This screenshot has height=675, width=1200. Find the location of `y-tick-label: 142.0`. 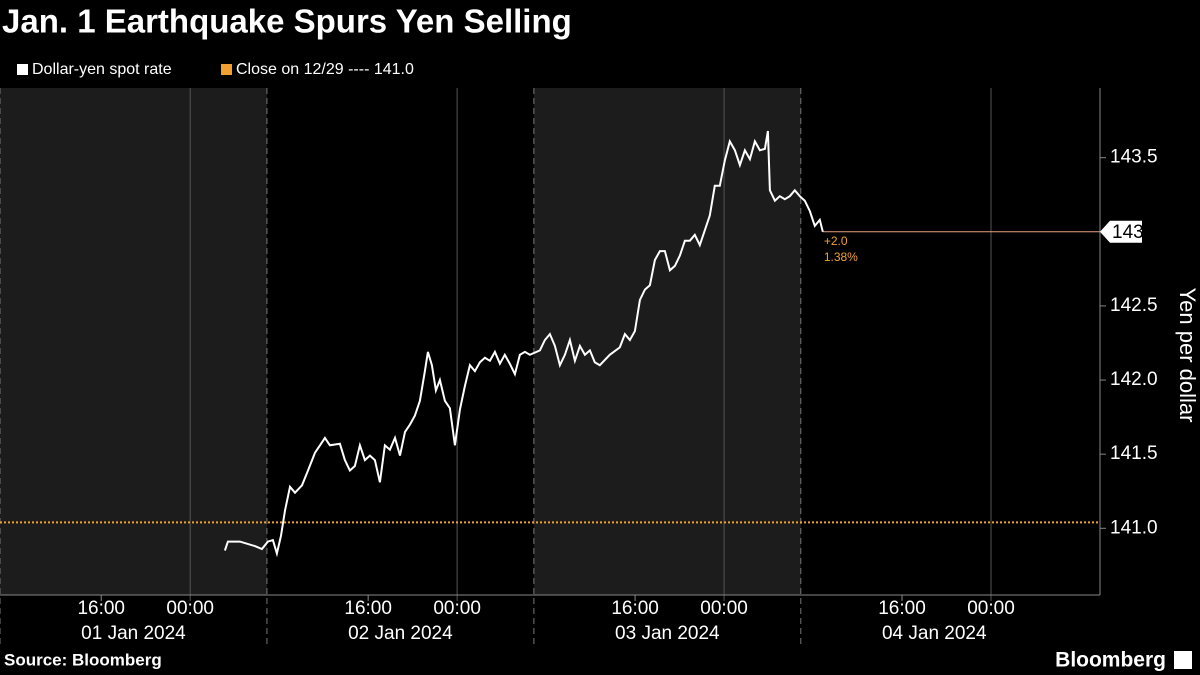

y-tick-label: 142.0 is located at coordinates (1134, 379).